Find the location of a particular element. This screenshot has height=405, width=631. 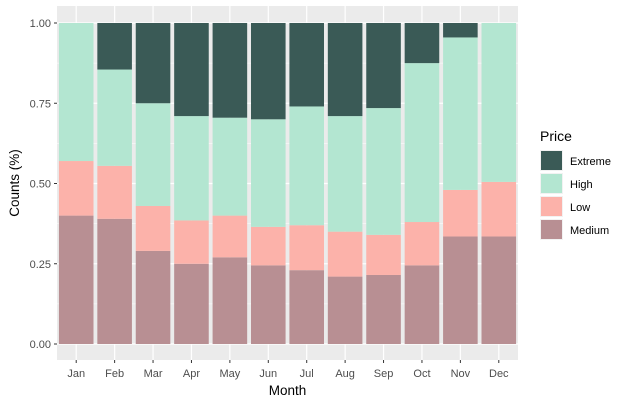

y-tick-label: 0.50 is located at coordinates (40, 185).